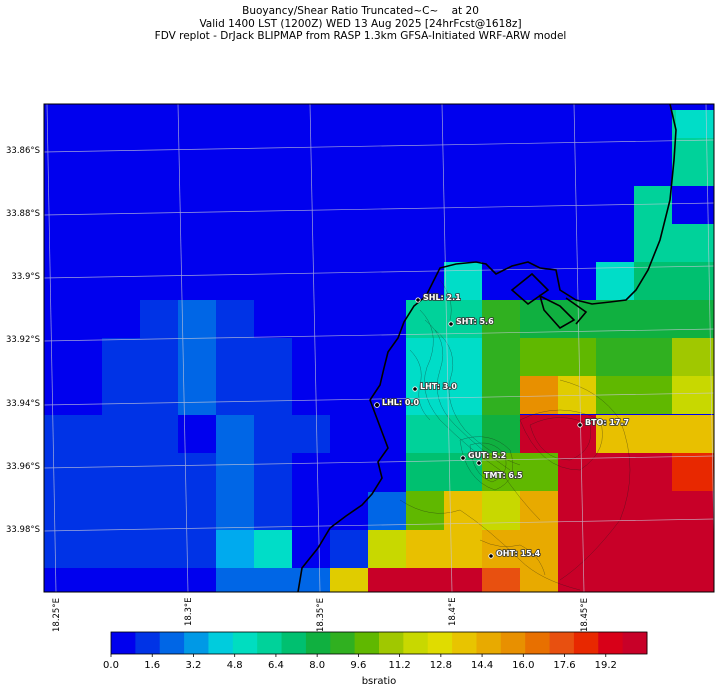 The image size is (721, 692). I want to click on station-tmt: TMT: 6.5, so click(500, 470).